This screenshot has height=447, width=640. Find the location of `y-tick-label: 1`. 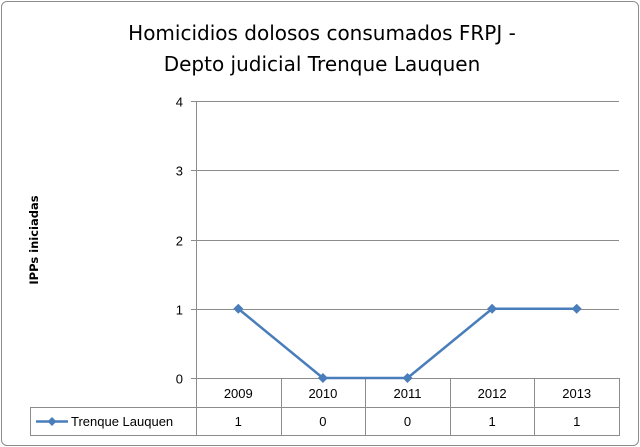

y-tick-label: 1 is located at coordinates (179, 310).